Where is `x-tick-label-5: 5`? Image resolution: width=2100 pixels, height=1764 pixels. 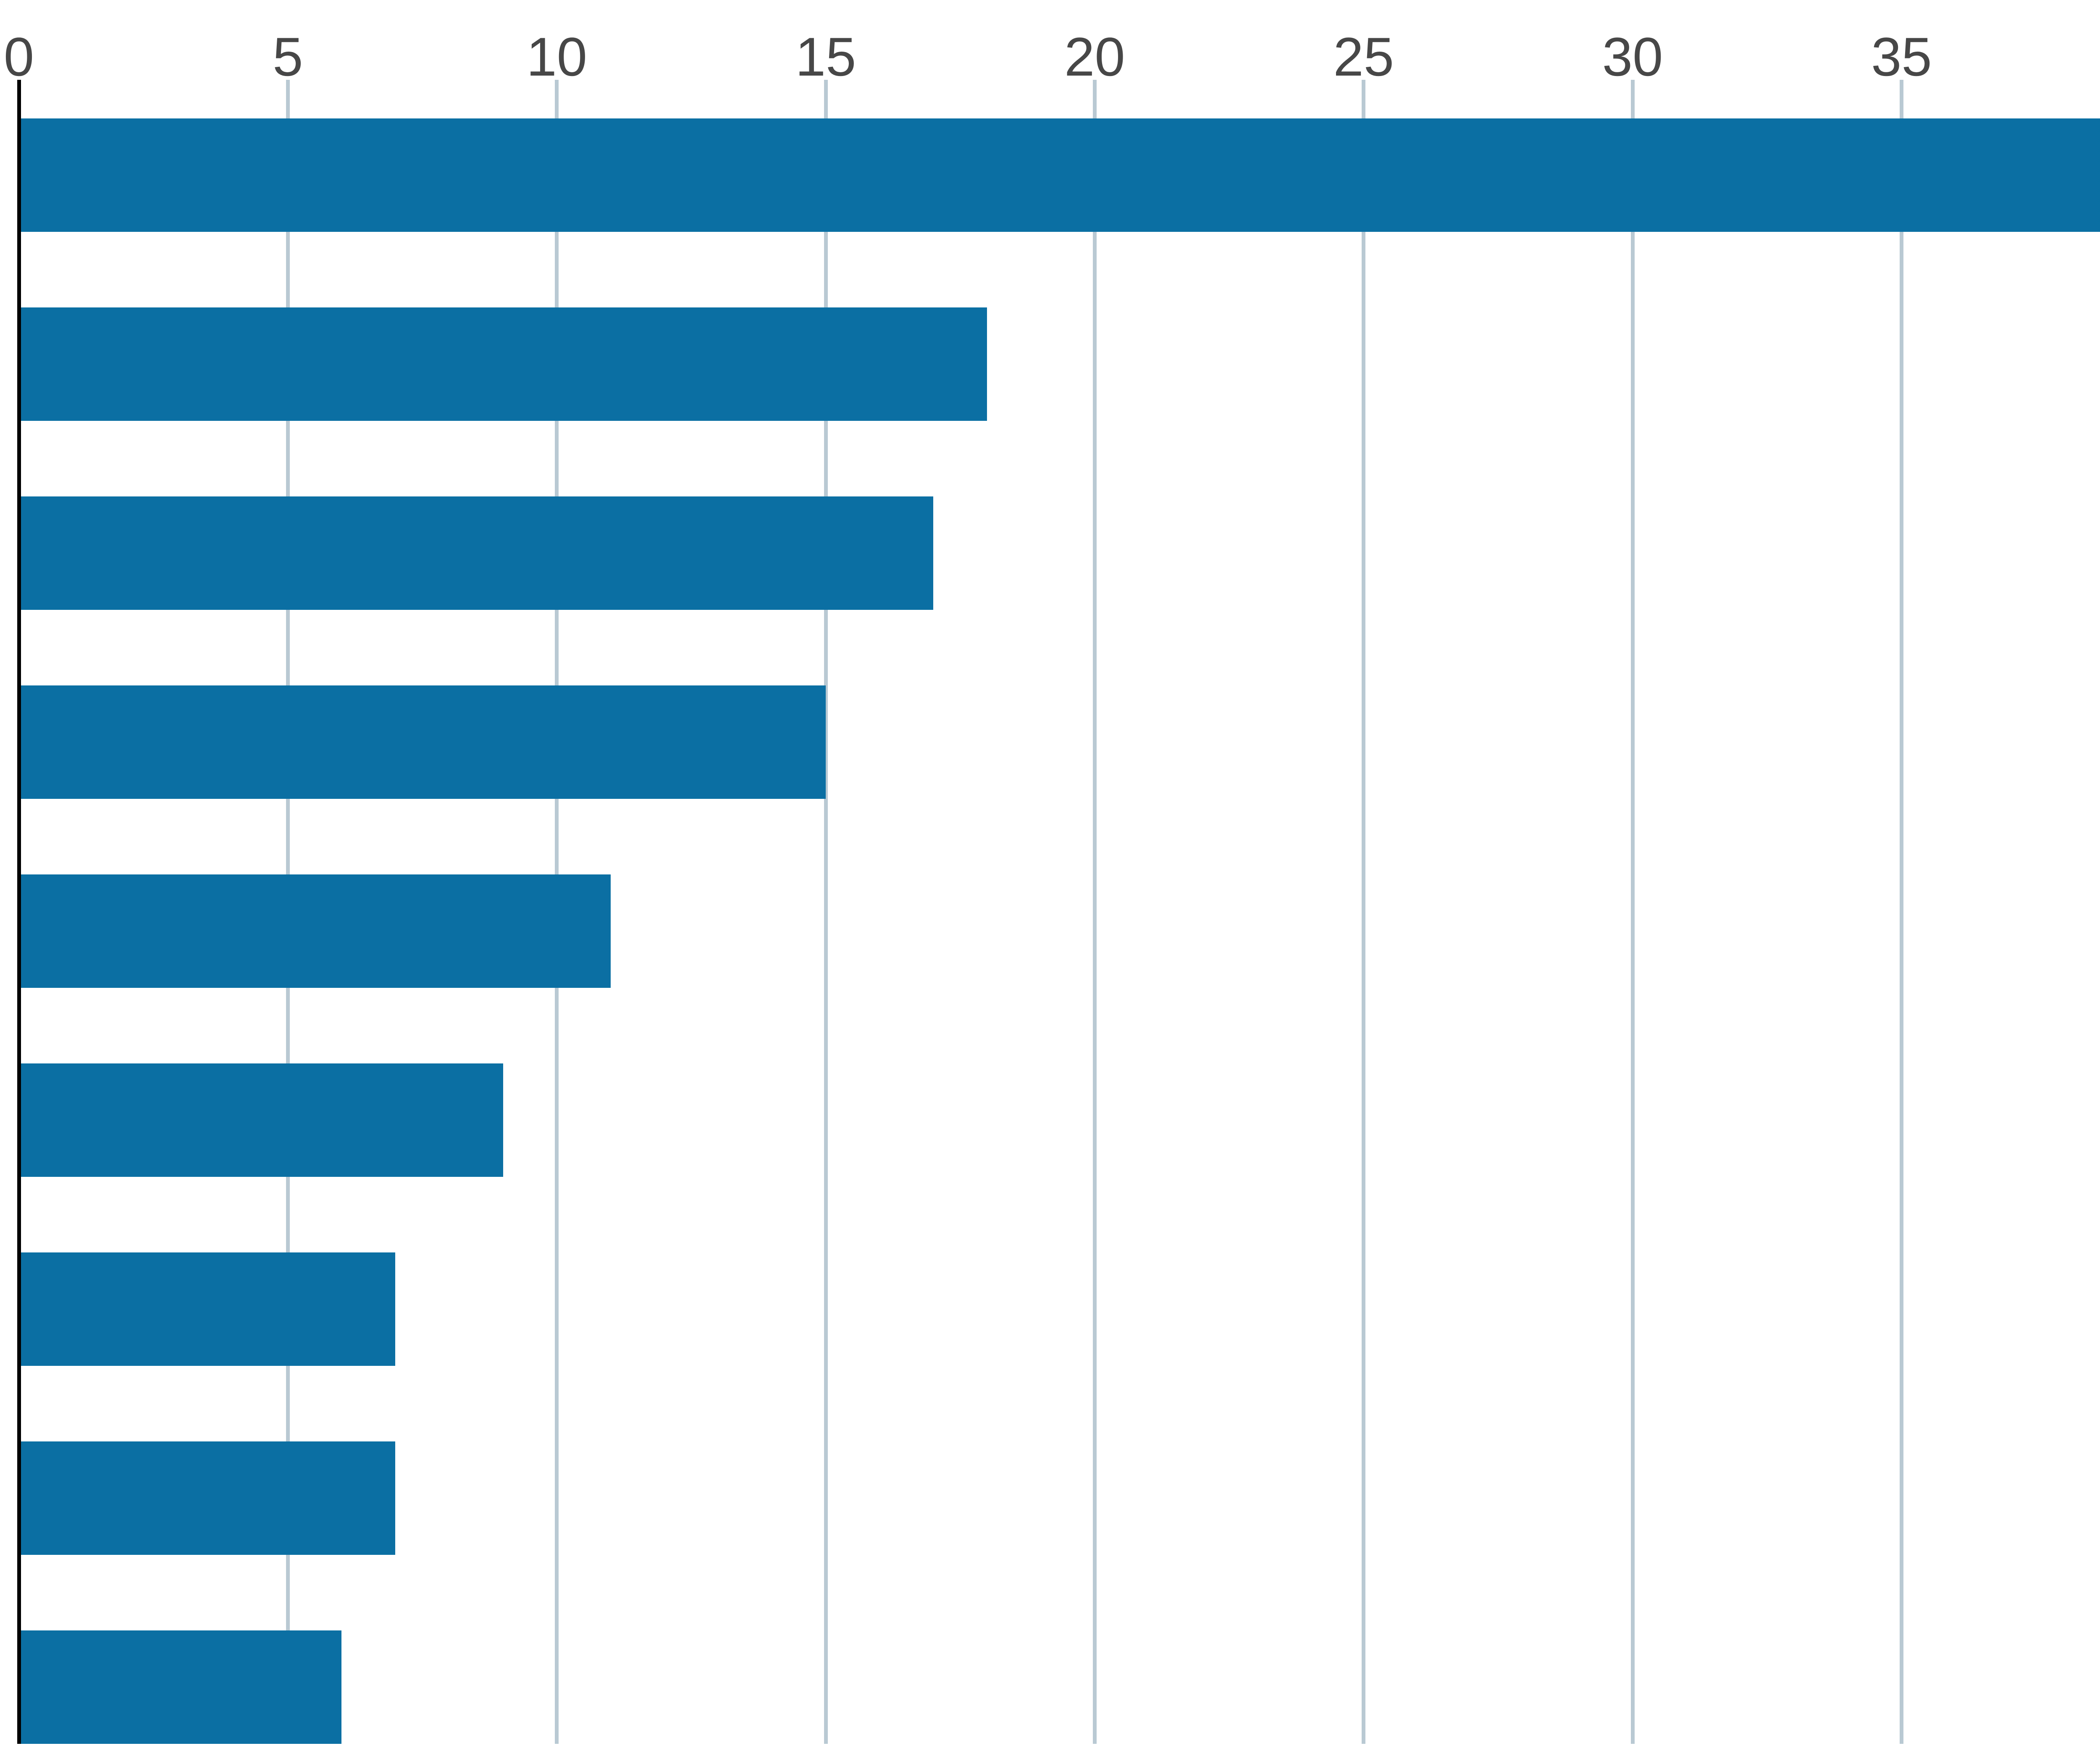 x-tick-label-5: 5 is located at coordinates (288, 56).